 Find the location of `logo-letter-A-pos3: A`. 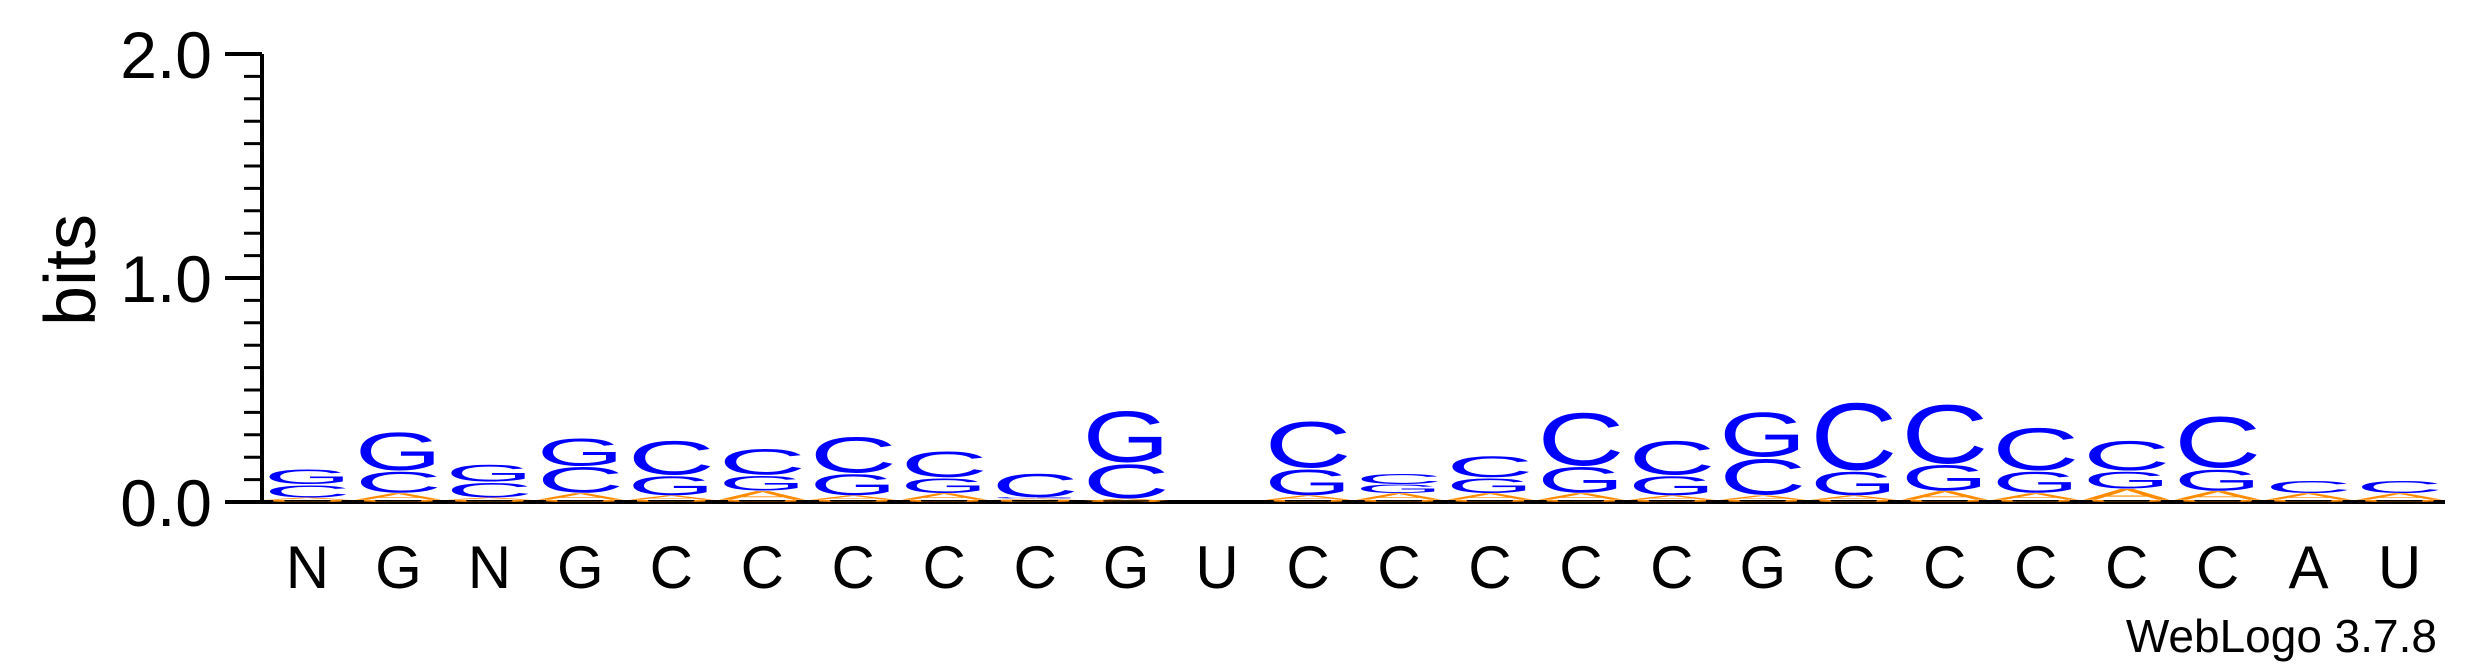

logo-letter-A-pos3: A is located at coordinates (490, 498).